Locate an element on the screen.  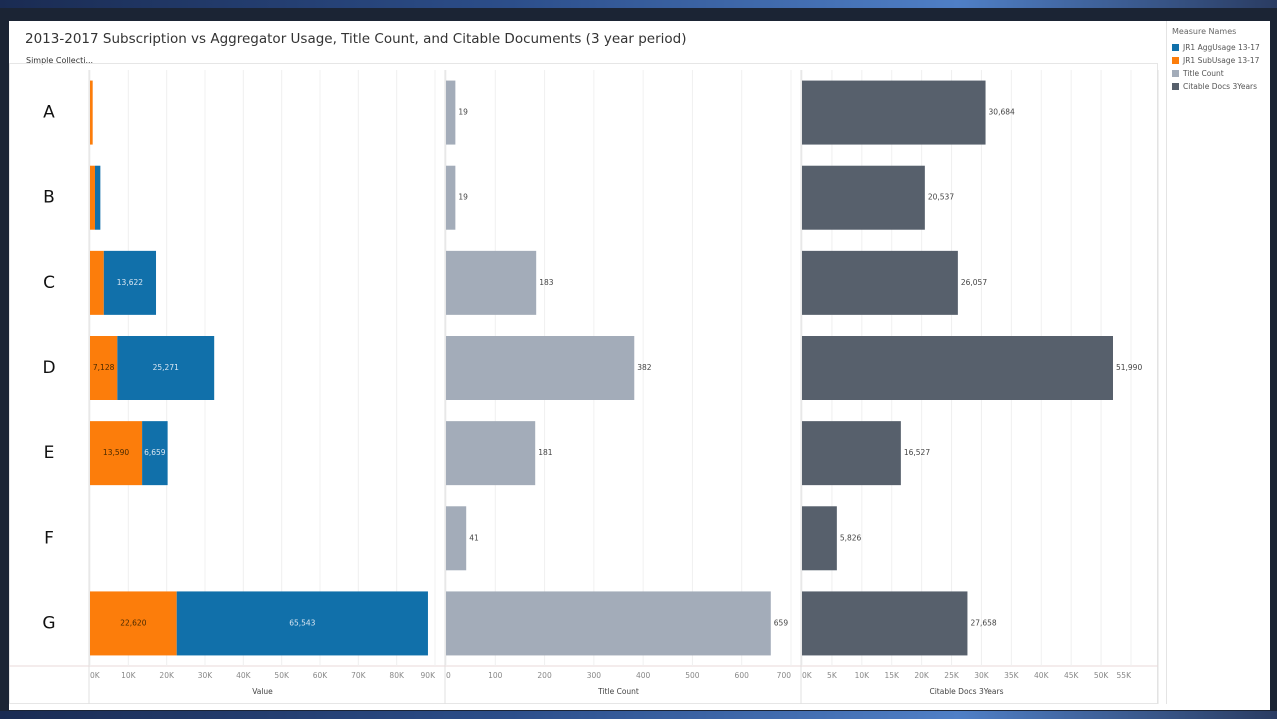
bar-c-title-count is located at coordinates (491, 282).